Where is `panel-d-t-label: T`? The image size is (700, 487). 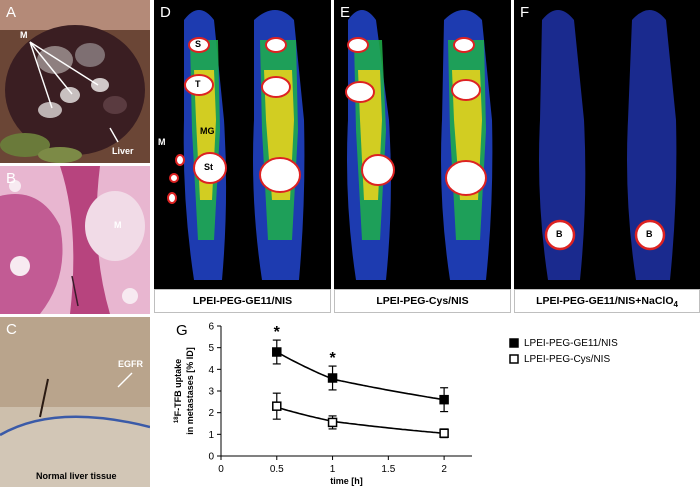 panel-d-t-label: T is located at coordinates (198, 84).